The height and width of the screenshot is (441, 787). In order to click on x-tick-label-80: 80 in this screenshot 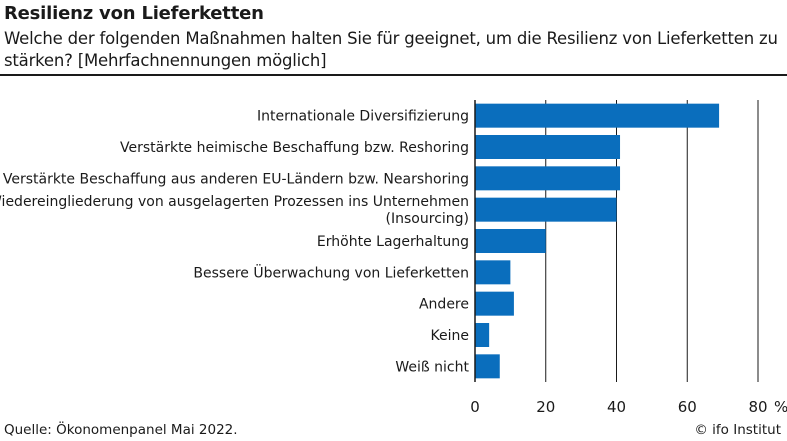, I will do `click(757, 407)`.